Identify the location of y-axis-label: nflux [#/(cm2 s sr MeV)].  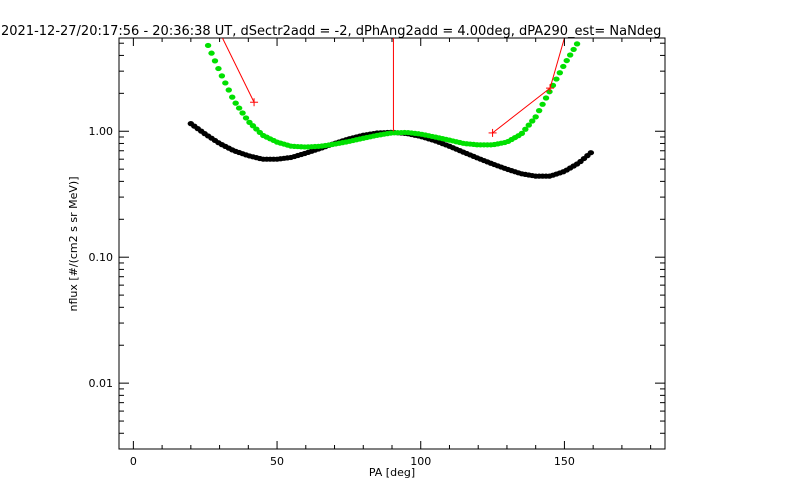
(73, 244).